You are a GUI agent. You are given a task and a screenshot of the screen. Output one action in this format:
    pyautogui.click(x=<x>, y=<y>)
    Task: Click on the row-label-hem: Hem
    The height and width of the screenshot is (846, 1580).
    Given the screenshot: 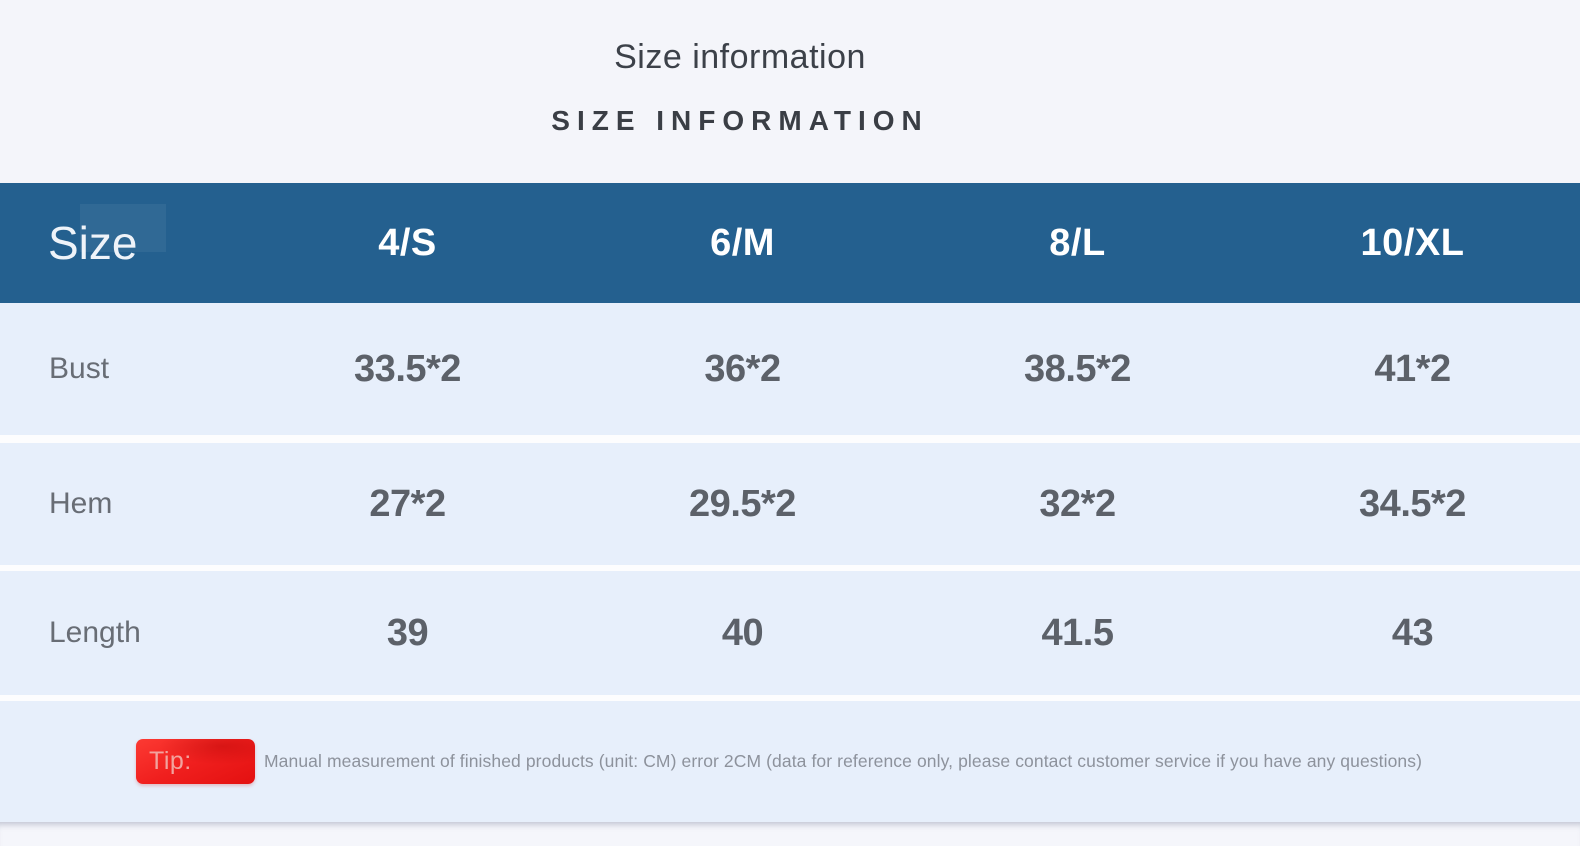 What is the action you would take?
    pyautogui.click(x=81, y=503)
    